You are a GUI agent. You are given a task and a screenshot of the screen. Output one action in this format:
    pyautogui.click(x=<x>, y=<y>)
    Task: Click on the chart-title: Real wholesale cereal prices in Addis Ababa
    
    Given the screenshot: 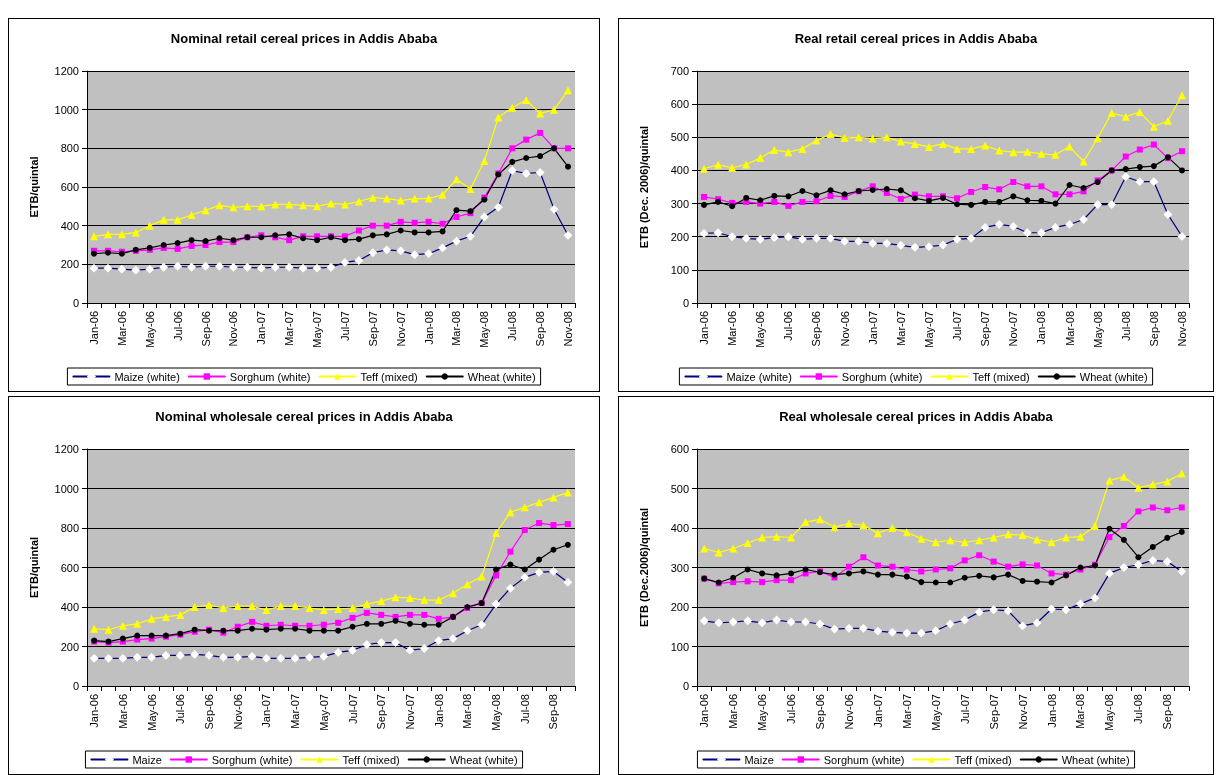 What is the action you would take?
    pyautogui.click(x=916, y=416)
    